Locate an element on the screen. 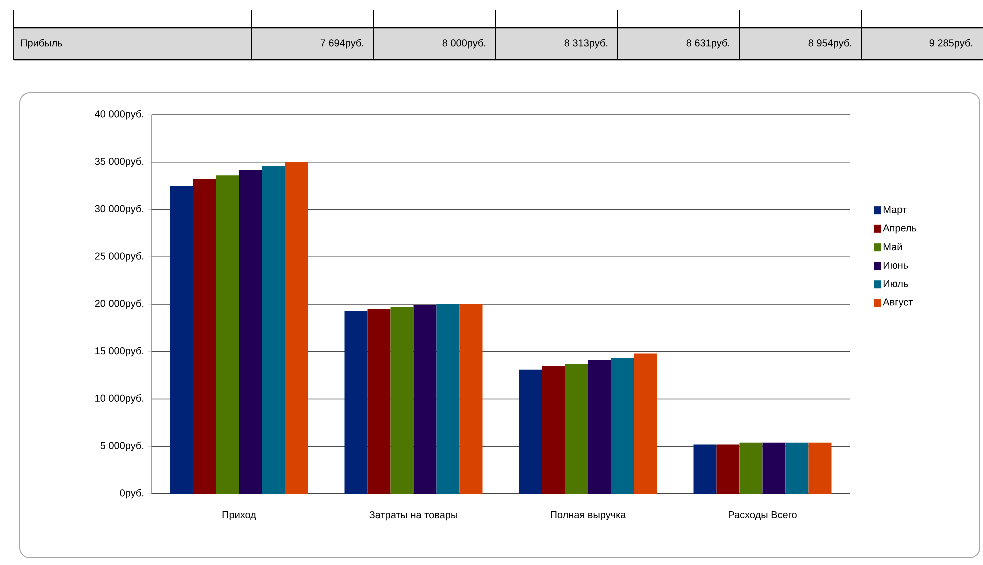 The height and width of the screenshot is (565, 983). x-tick-label: Полная выручка is located at coordinates (588, 516).